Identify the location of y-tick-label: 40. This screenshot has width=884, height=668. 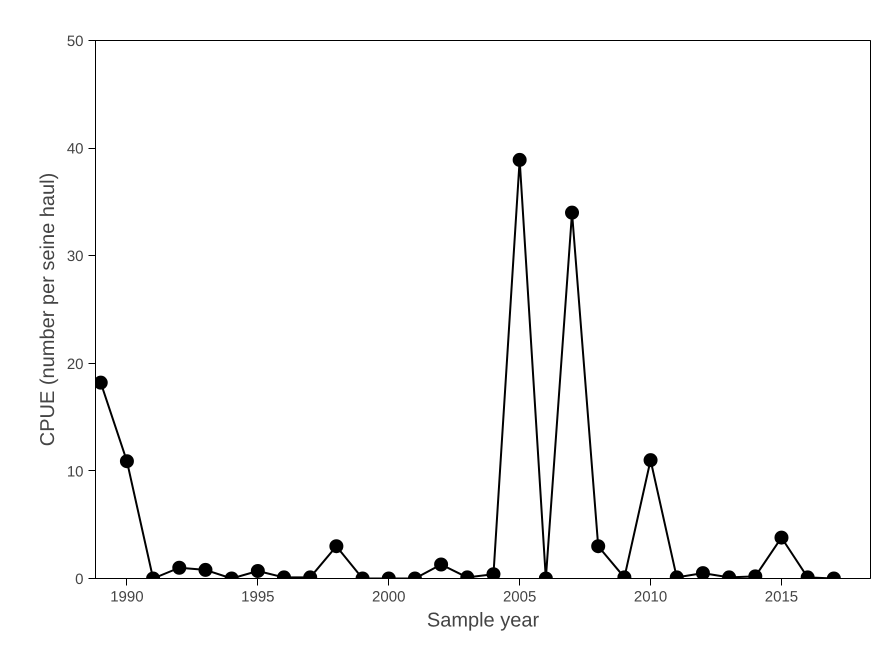
(75, 149).